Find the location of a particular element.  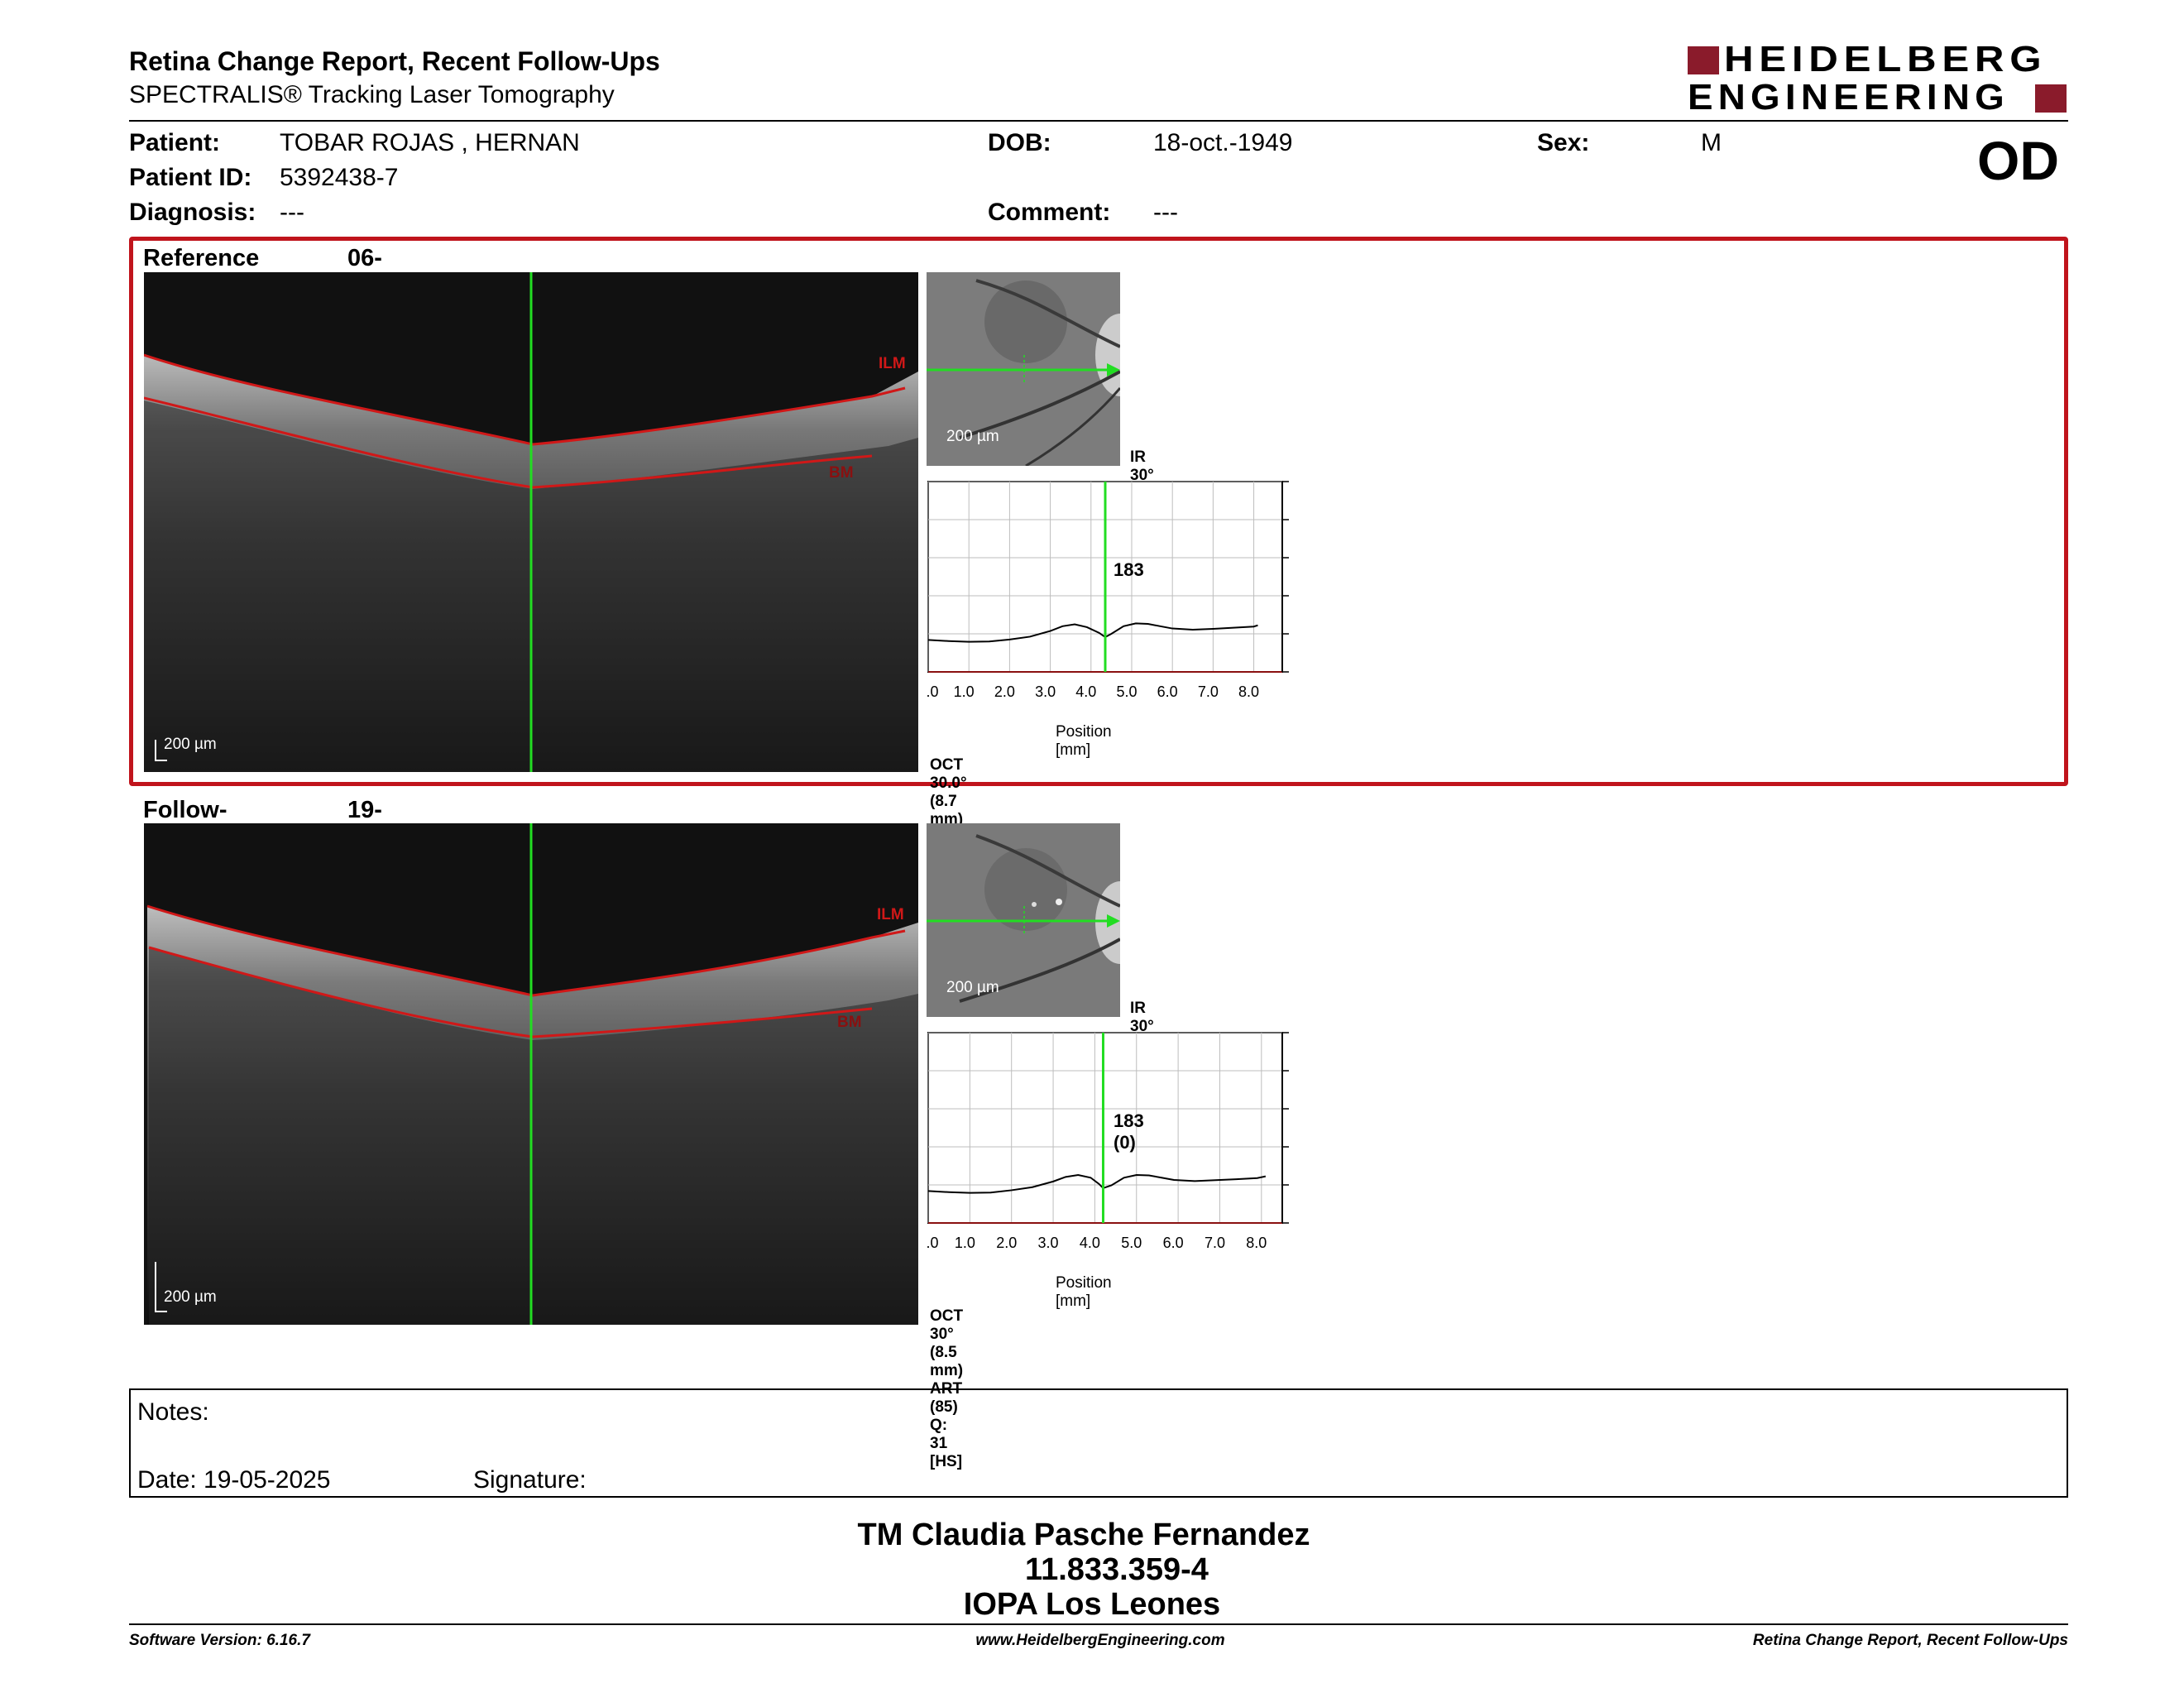

signature-label: Signature: is located at coordinates (530, 1480).